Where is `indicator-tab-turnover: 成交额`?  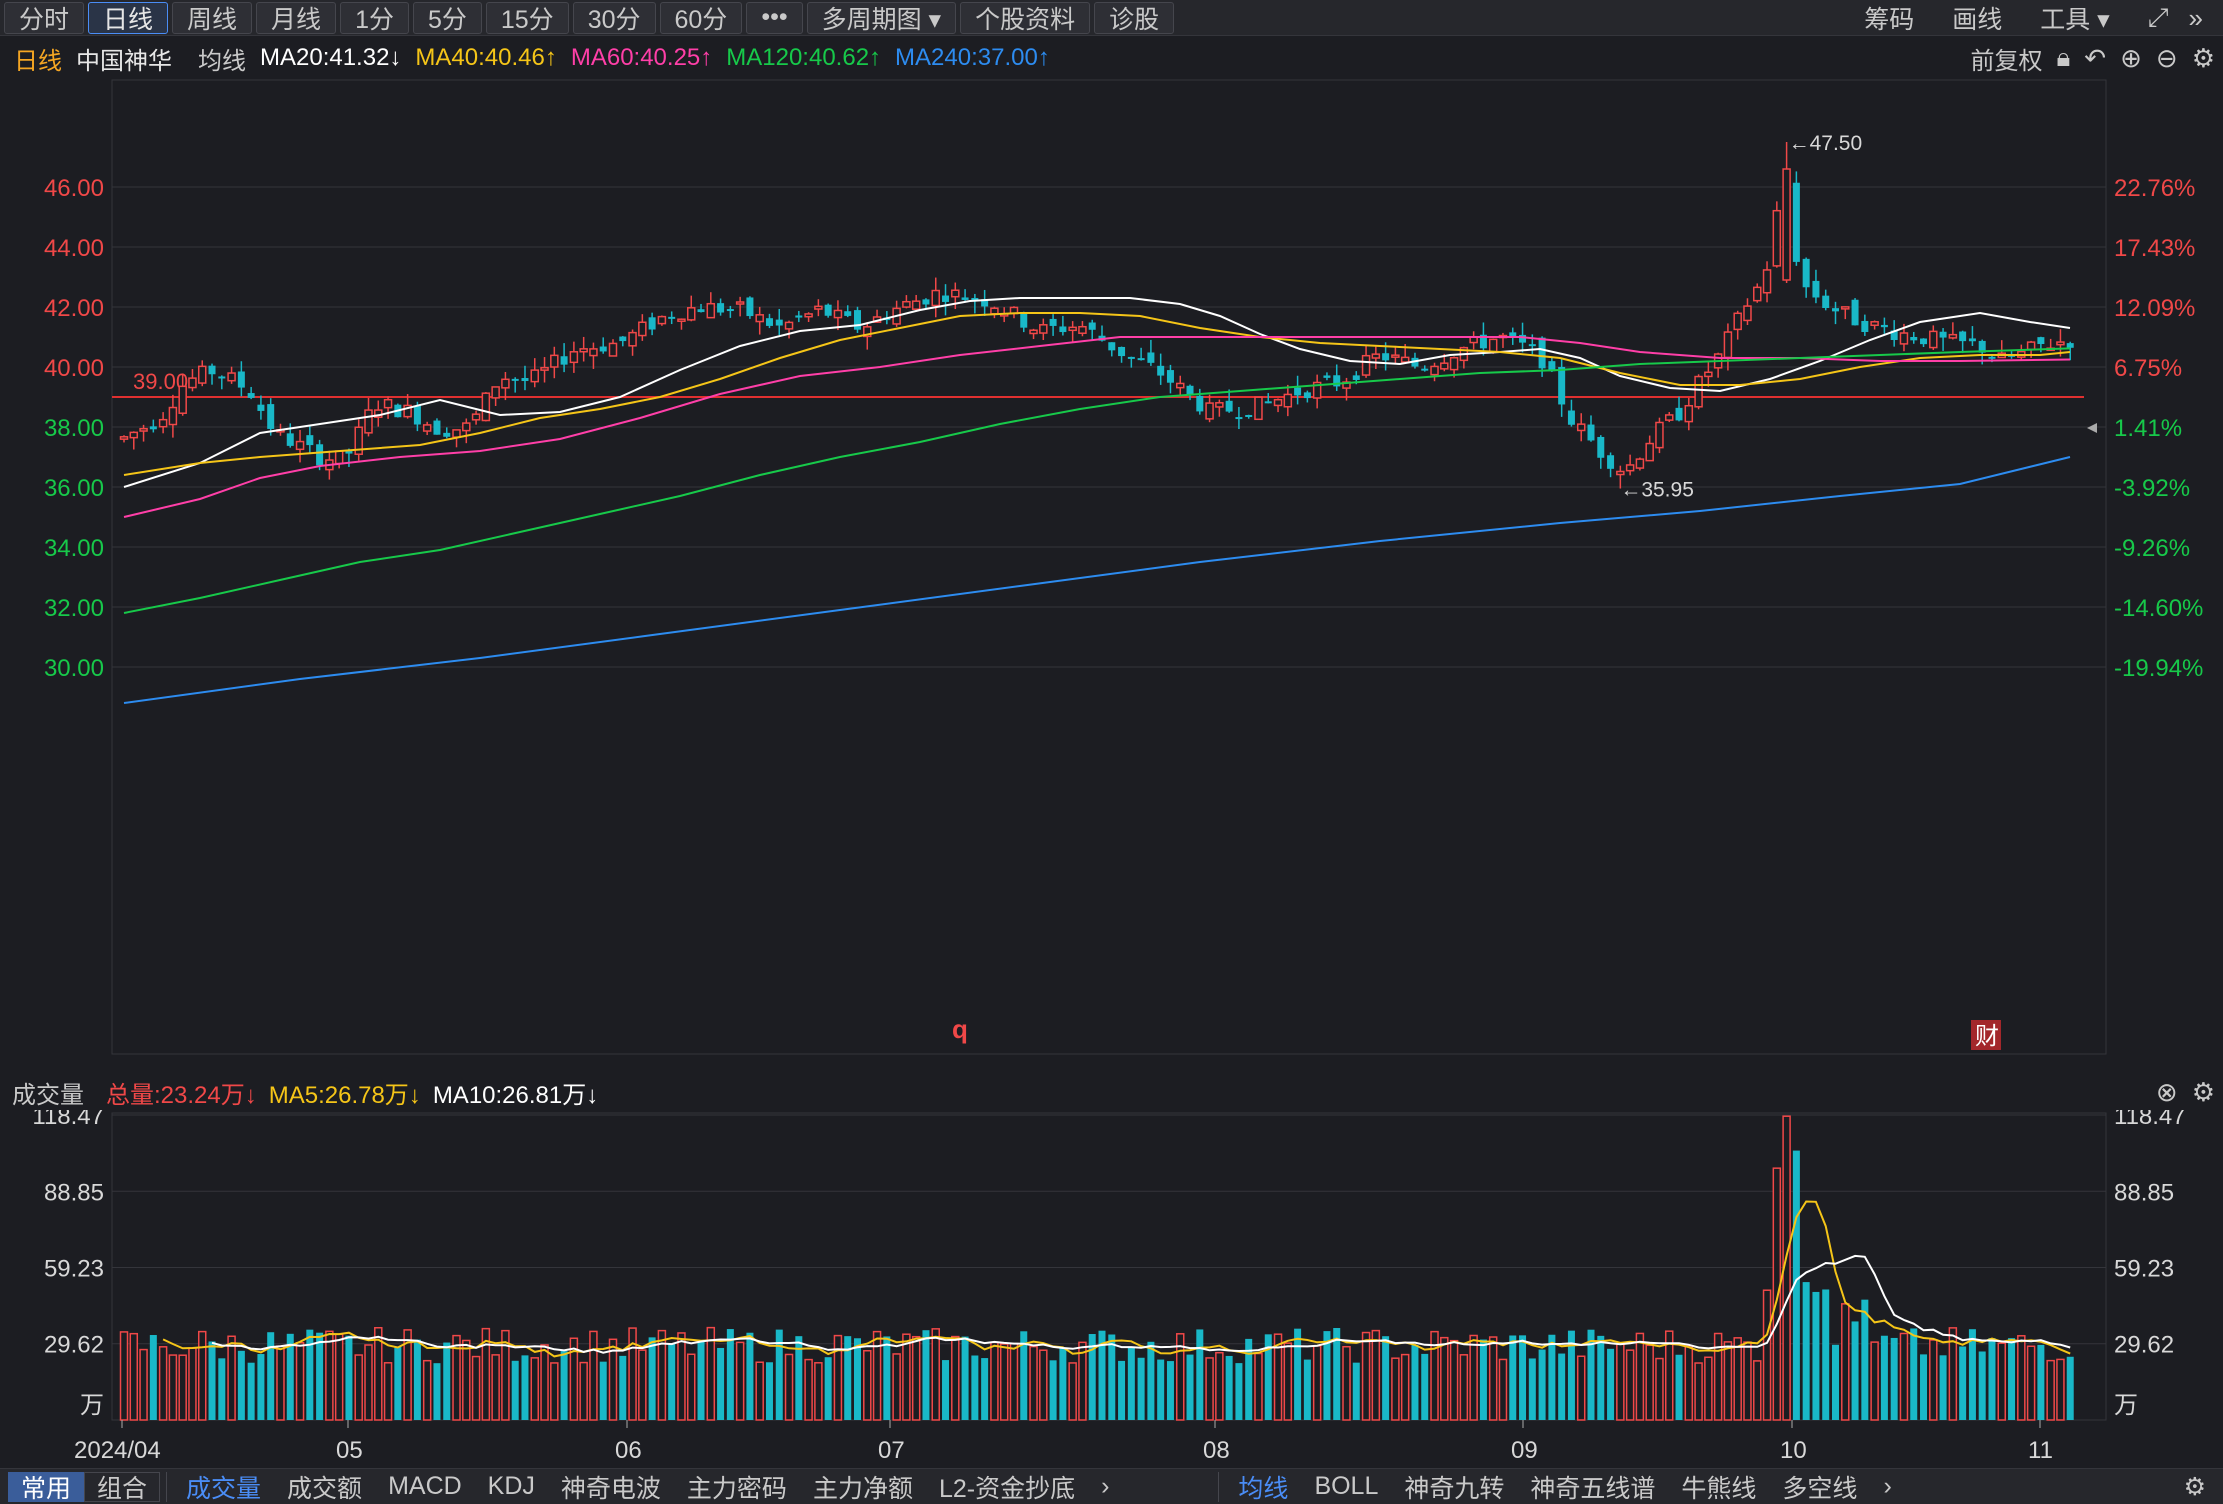
indicator-tab-turnover: 成交额 is located at coordinates (325, 1488).